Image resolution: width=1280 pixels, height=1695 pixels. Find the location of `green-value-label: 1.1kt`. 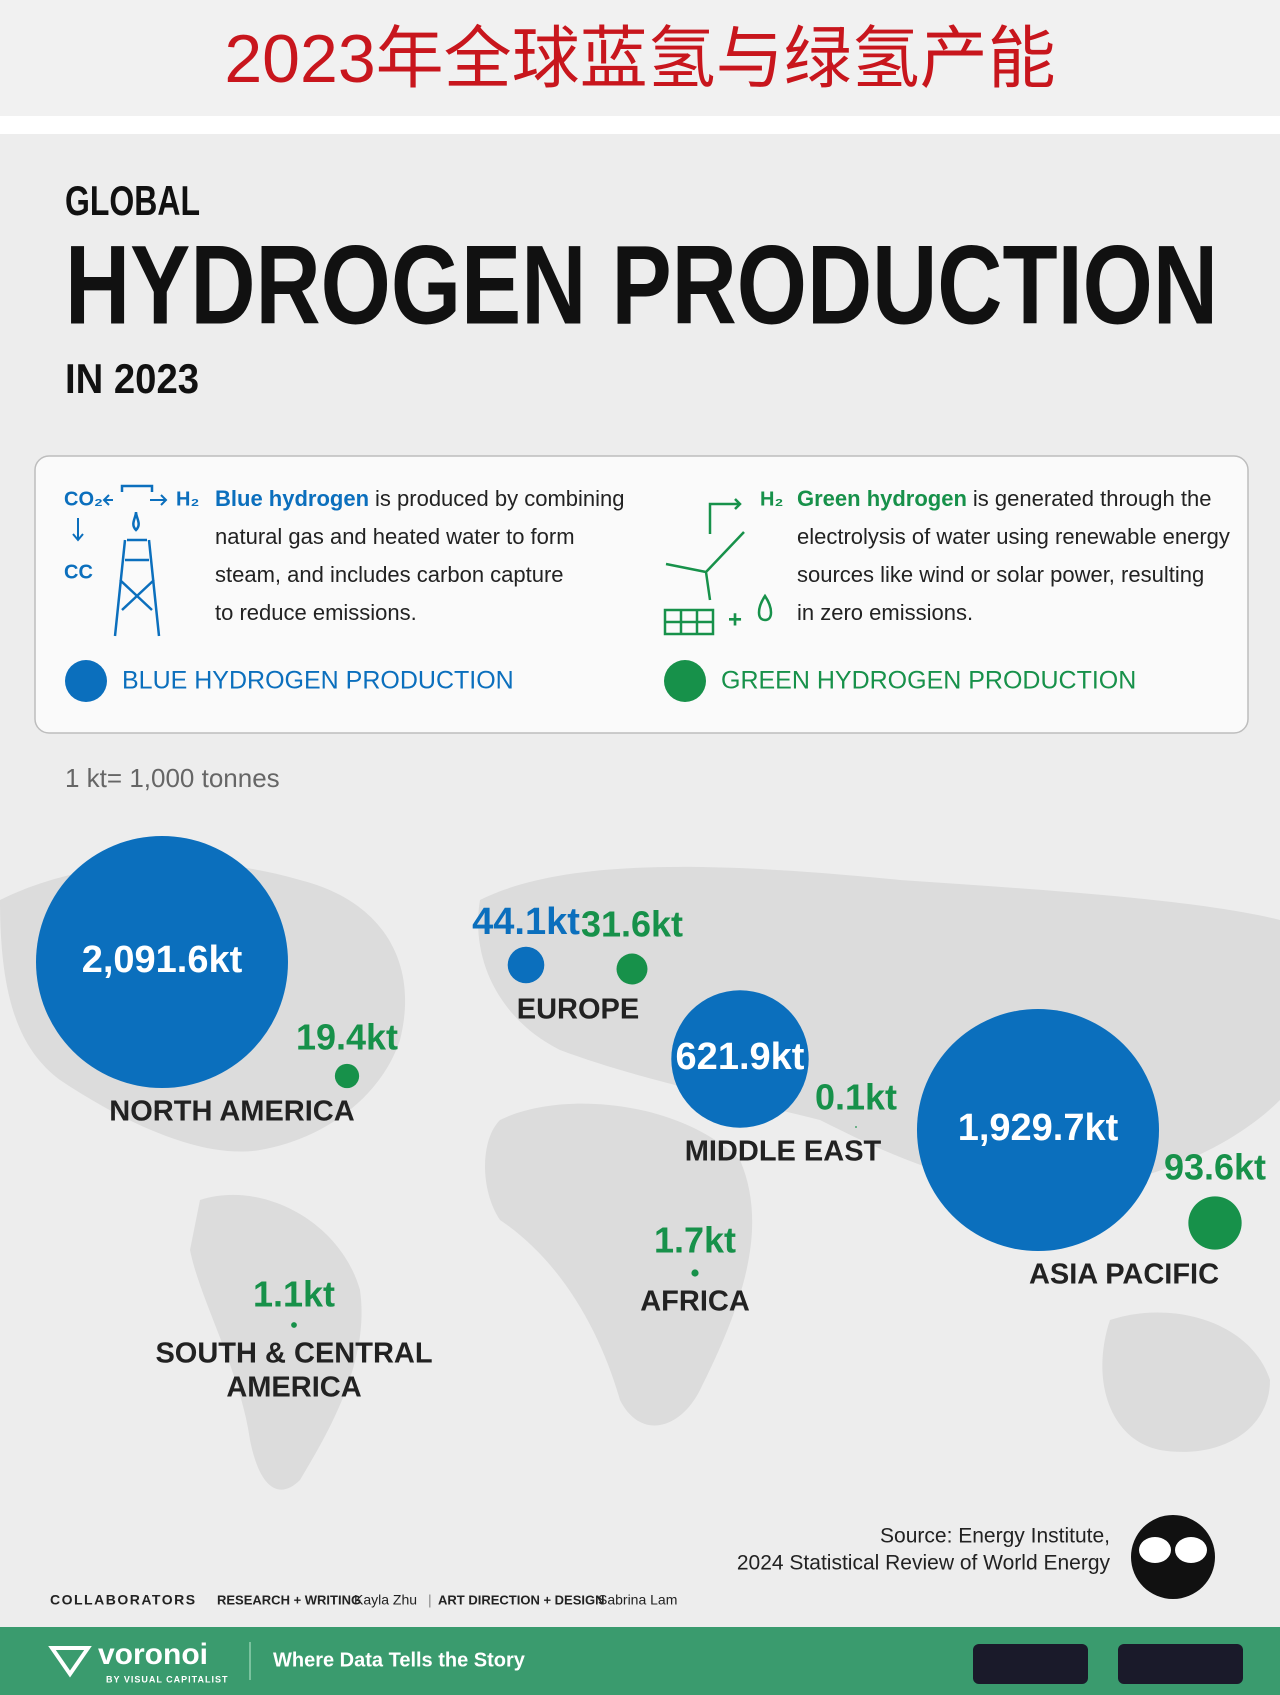

green-value-label: 1.1kt is located at coordinates (294, 1294).